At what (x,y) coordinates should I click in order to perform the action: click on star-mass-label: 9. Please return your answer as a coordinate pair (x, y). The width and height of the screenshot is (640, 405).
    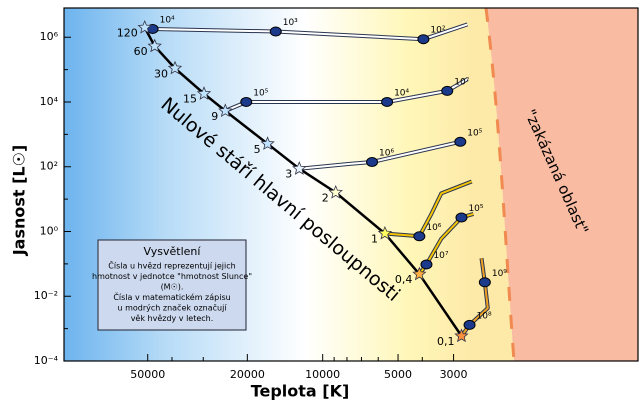
    Looking at the image, I should click on (214, 116).